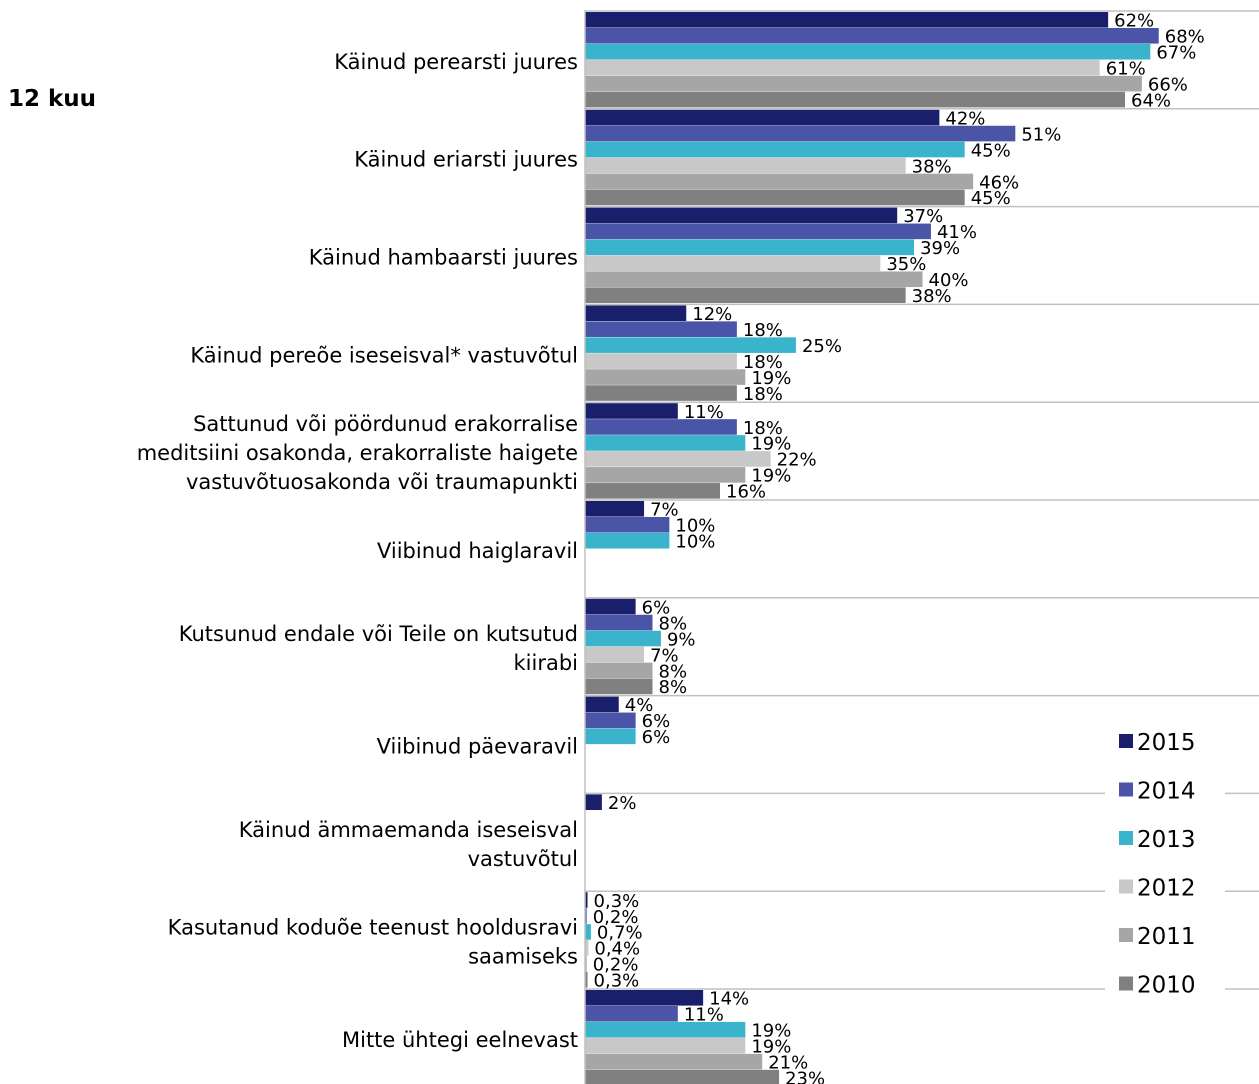  What do you see at coordinates (797, 460) in the screenshot?
I see `value-label: 22%` at bounding box center [797, 460].